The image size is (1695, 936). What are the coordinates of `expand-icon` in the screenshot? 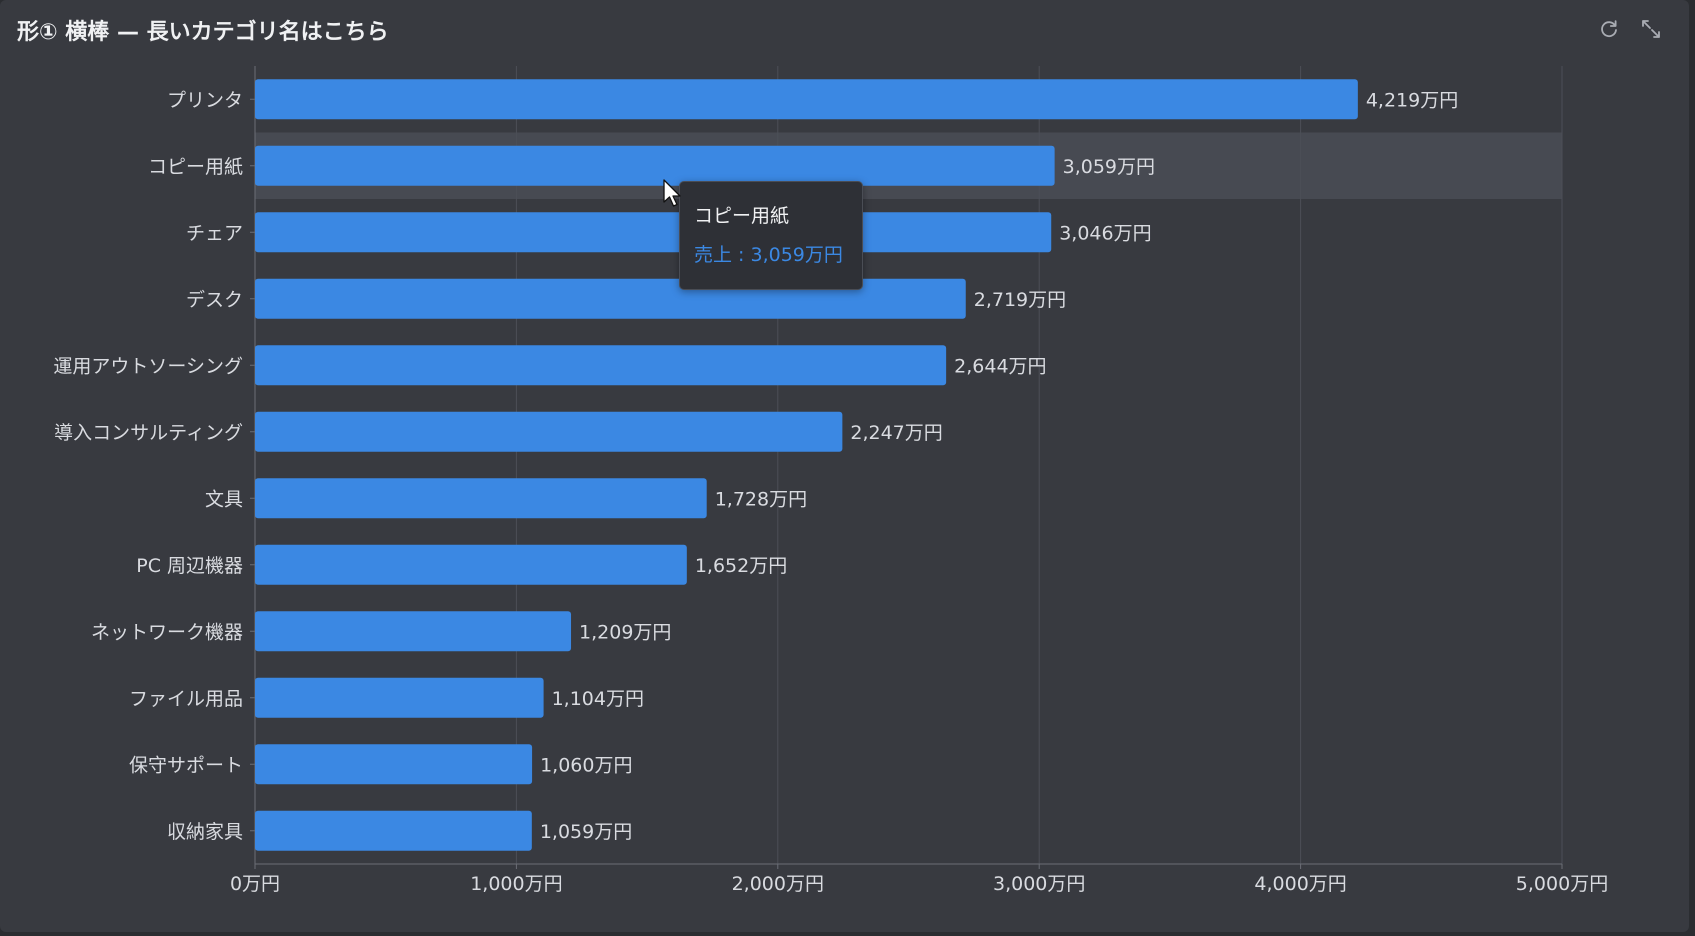 It's located at (1651, 29).